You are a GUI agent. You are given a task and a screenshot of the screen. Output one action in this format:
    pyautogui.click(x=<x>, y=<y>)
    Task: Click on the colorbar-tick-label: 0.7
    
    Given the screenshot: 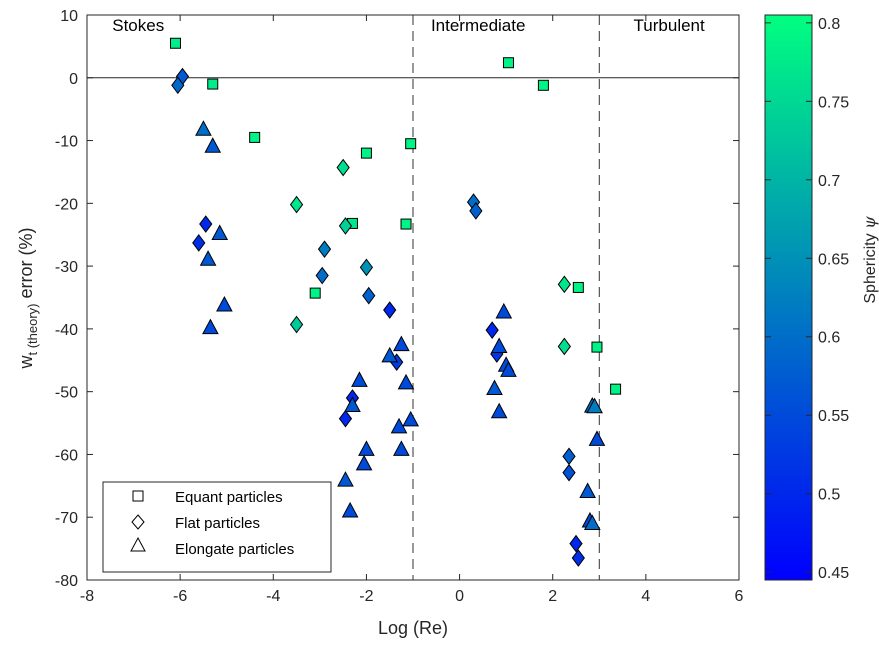 What is the action you would take?
    pyautogui.click(x=829, y=181)
    